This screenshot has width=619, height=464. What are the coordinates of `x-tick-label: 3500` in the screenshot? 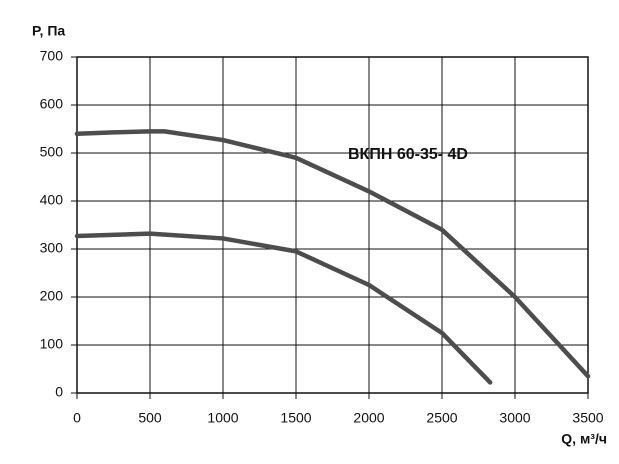 It's located at (587, 418).